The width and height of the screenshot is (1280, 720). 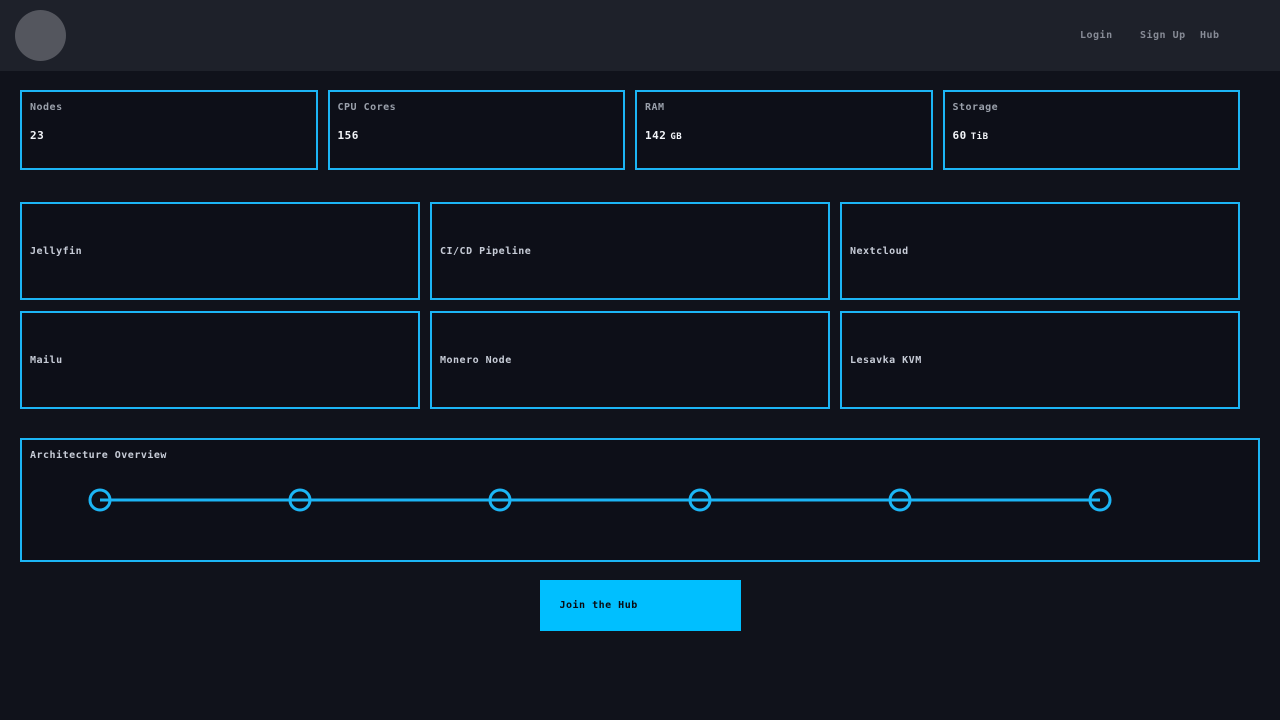 What do you see at coordinates (1040, 360) in the screenshot?
I see `service-card-lesavka-kvm: Lesavka KVM` at bounding box center [1040, 360].